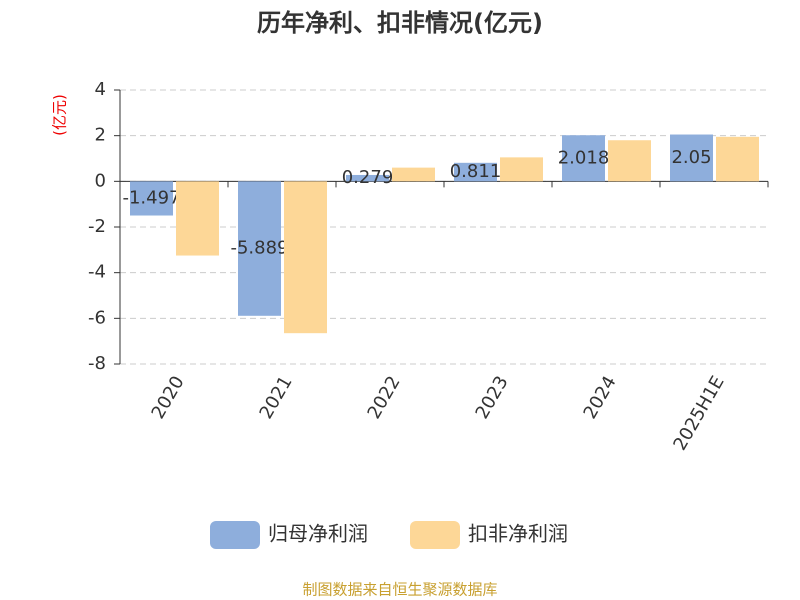 This screenshot has width=800, height=600. I want to click on source-note: 制图数据来自恒生聚源数据库, so click(399, 590).